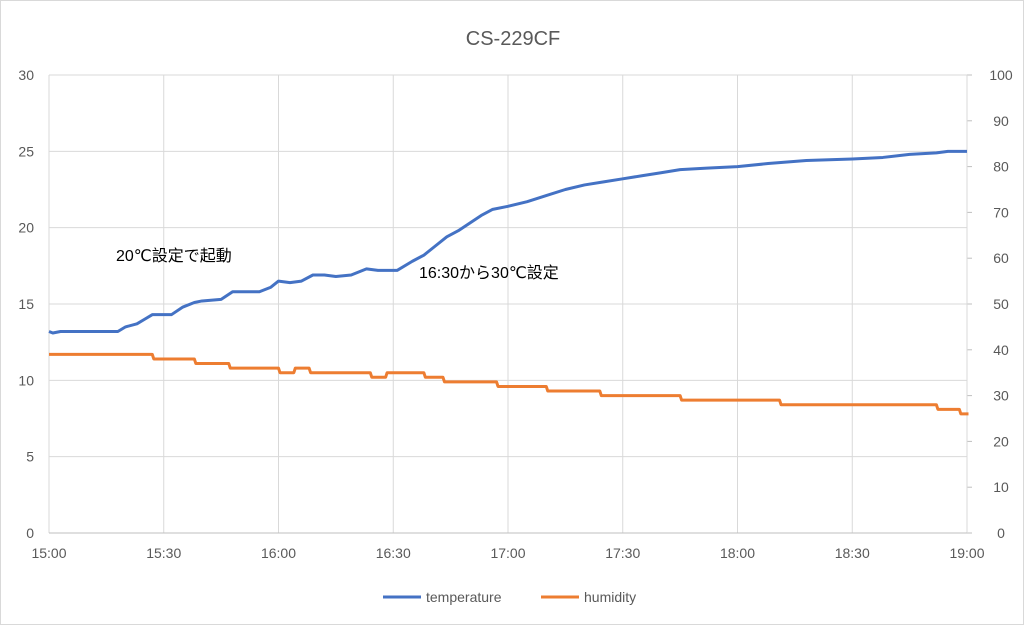 This screenshot has height=625, width=1024. What do you see at coordinates (507, 553) in the screenshot?
I see `x-tick-label: 17:00` at bounding box center [507, 553].